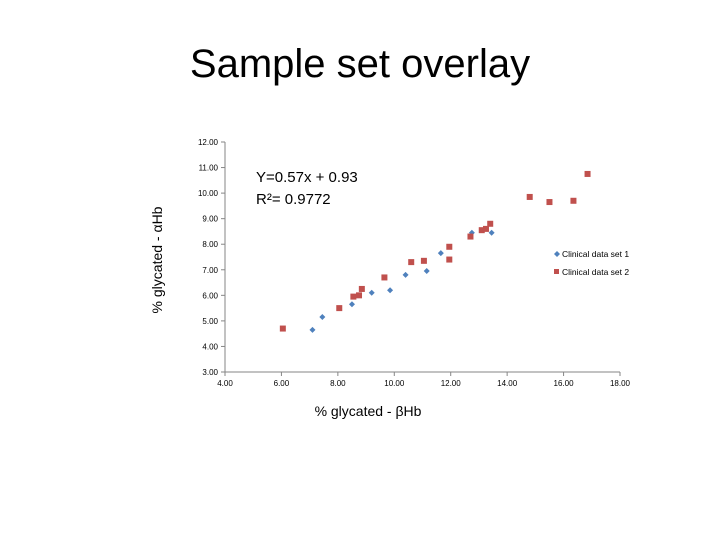  I want to click on x-tick-label: 18.00, so click(620, 383).